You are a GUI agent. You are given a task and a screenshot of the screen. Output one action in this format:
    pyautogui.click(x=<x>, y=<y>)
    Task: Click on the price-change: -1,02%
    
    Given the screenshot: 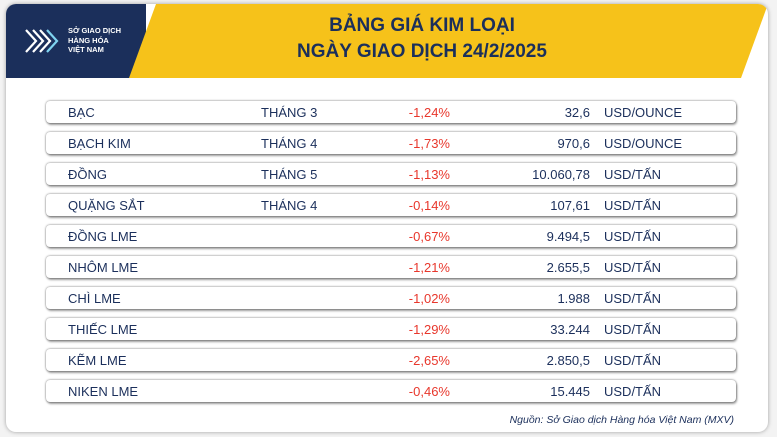 What is the action you would take?
    pyautogui.click(x=429, y=298)
    